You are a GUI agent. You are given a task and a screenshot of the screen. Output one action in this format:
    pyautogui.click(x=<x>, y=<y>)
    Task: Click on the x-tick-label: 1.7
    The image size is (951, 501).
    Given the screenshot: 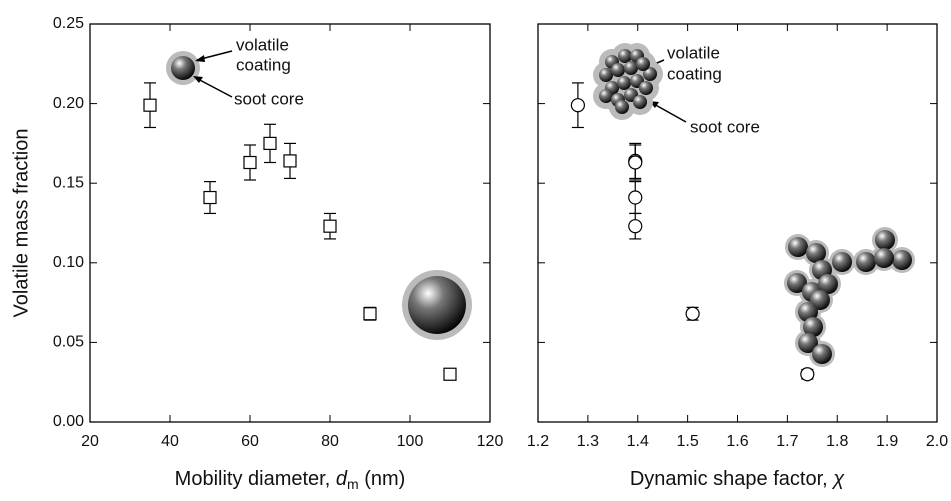 What is the action you would take?
    pyautogui.click(x=787, y=441)
    